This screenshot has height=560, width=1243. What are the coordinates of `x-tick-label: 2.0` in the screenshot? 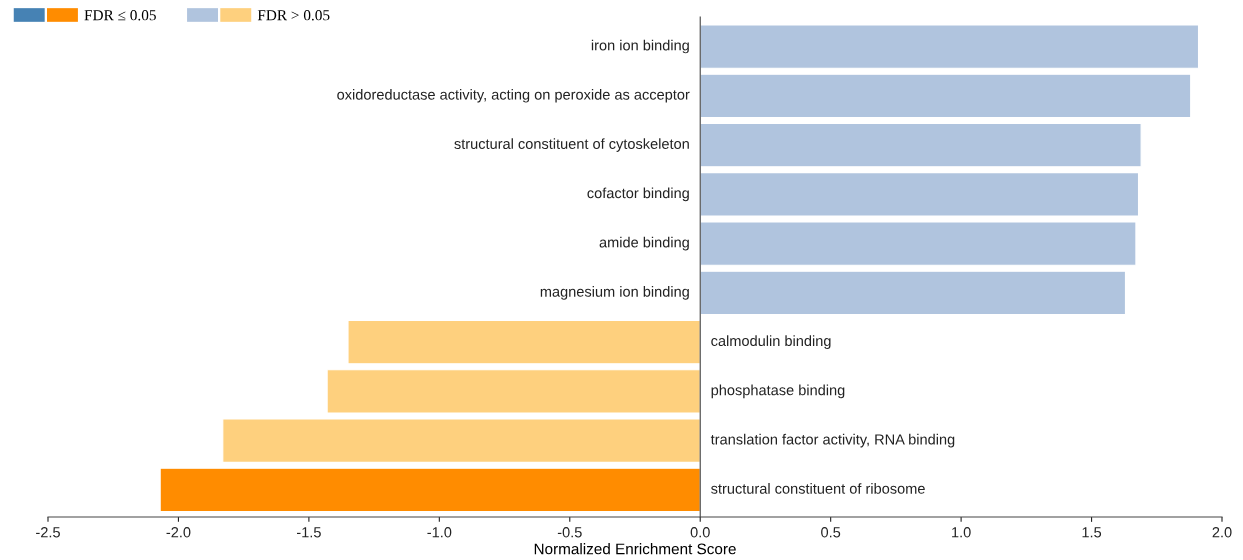 It's located at (1222, 532).